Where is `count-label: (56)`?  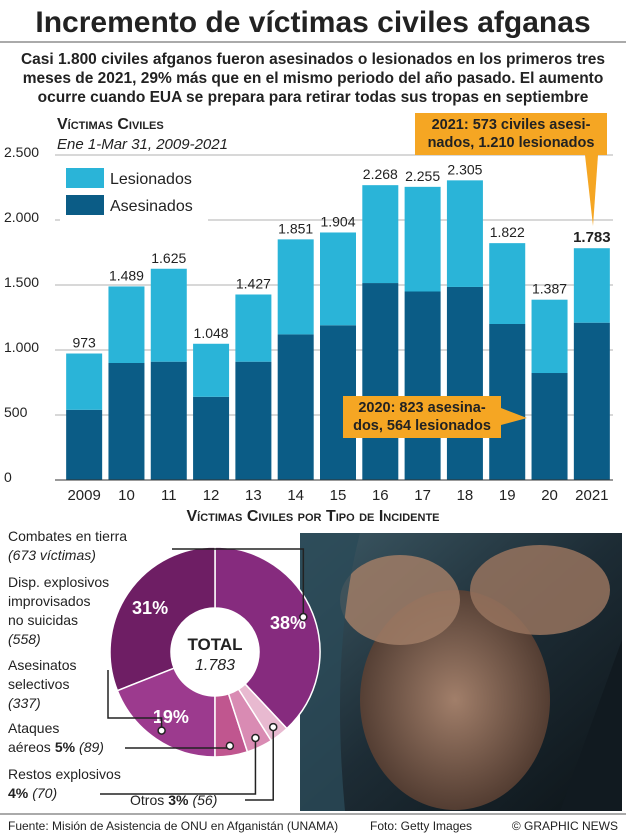
count-label: (56) is located at coordinates (204, 800).